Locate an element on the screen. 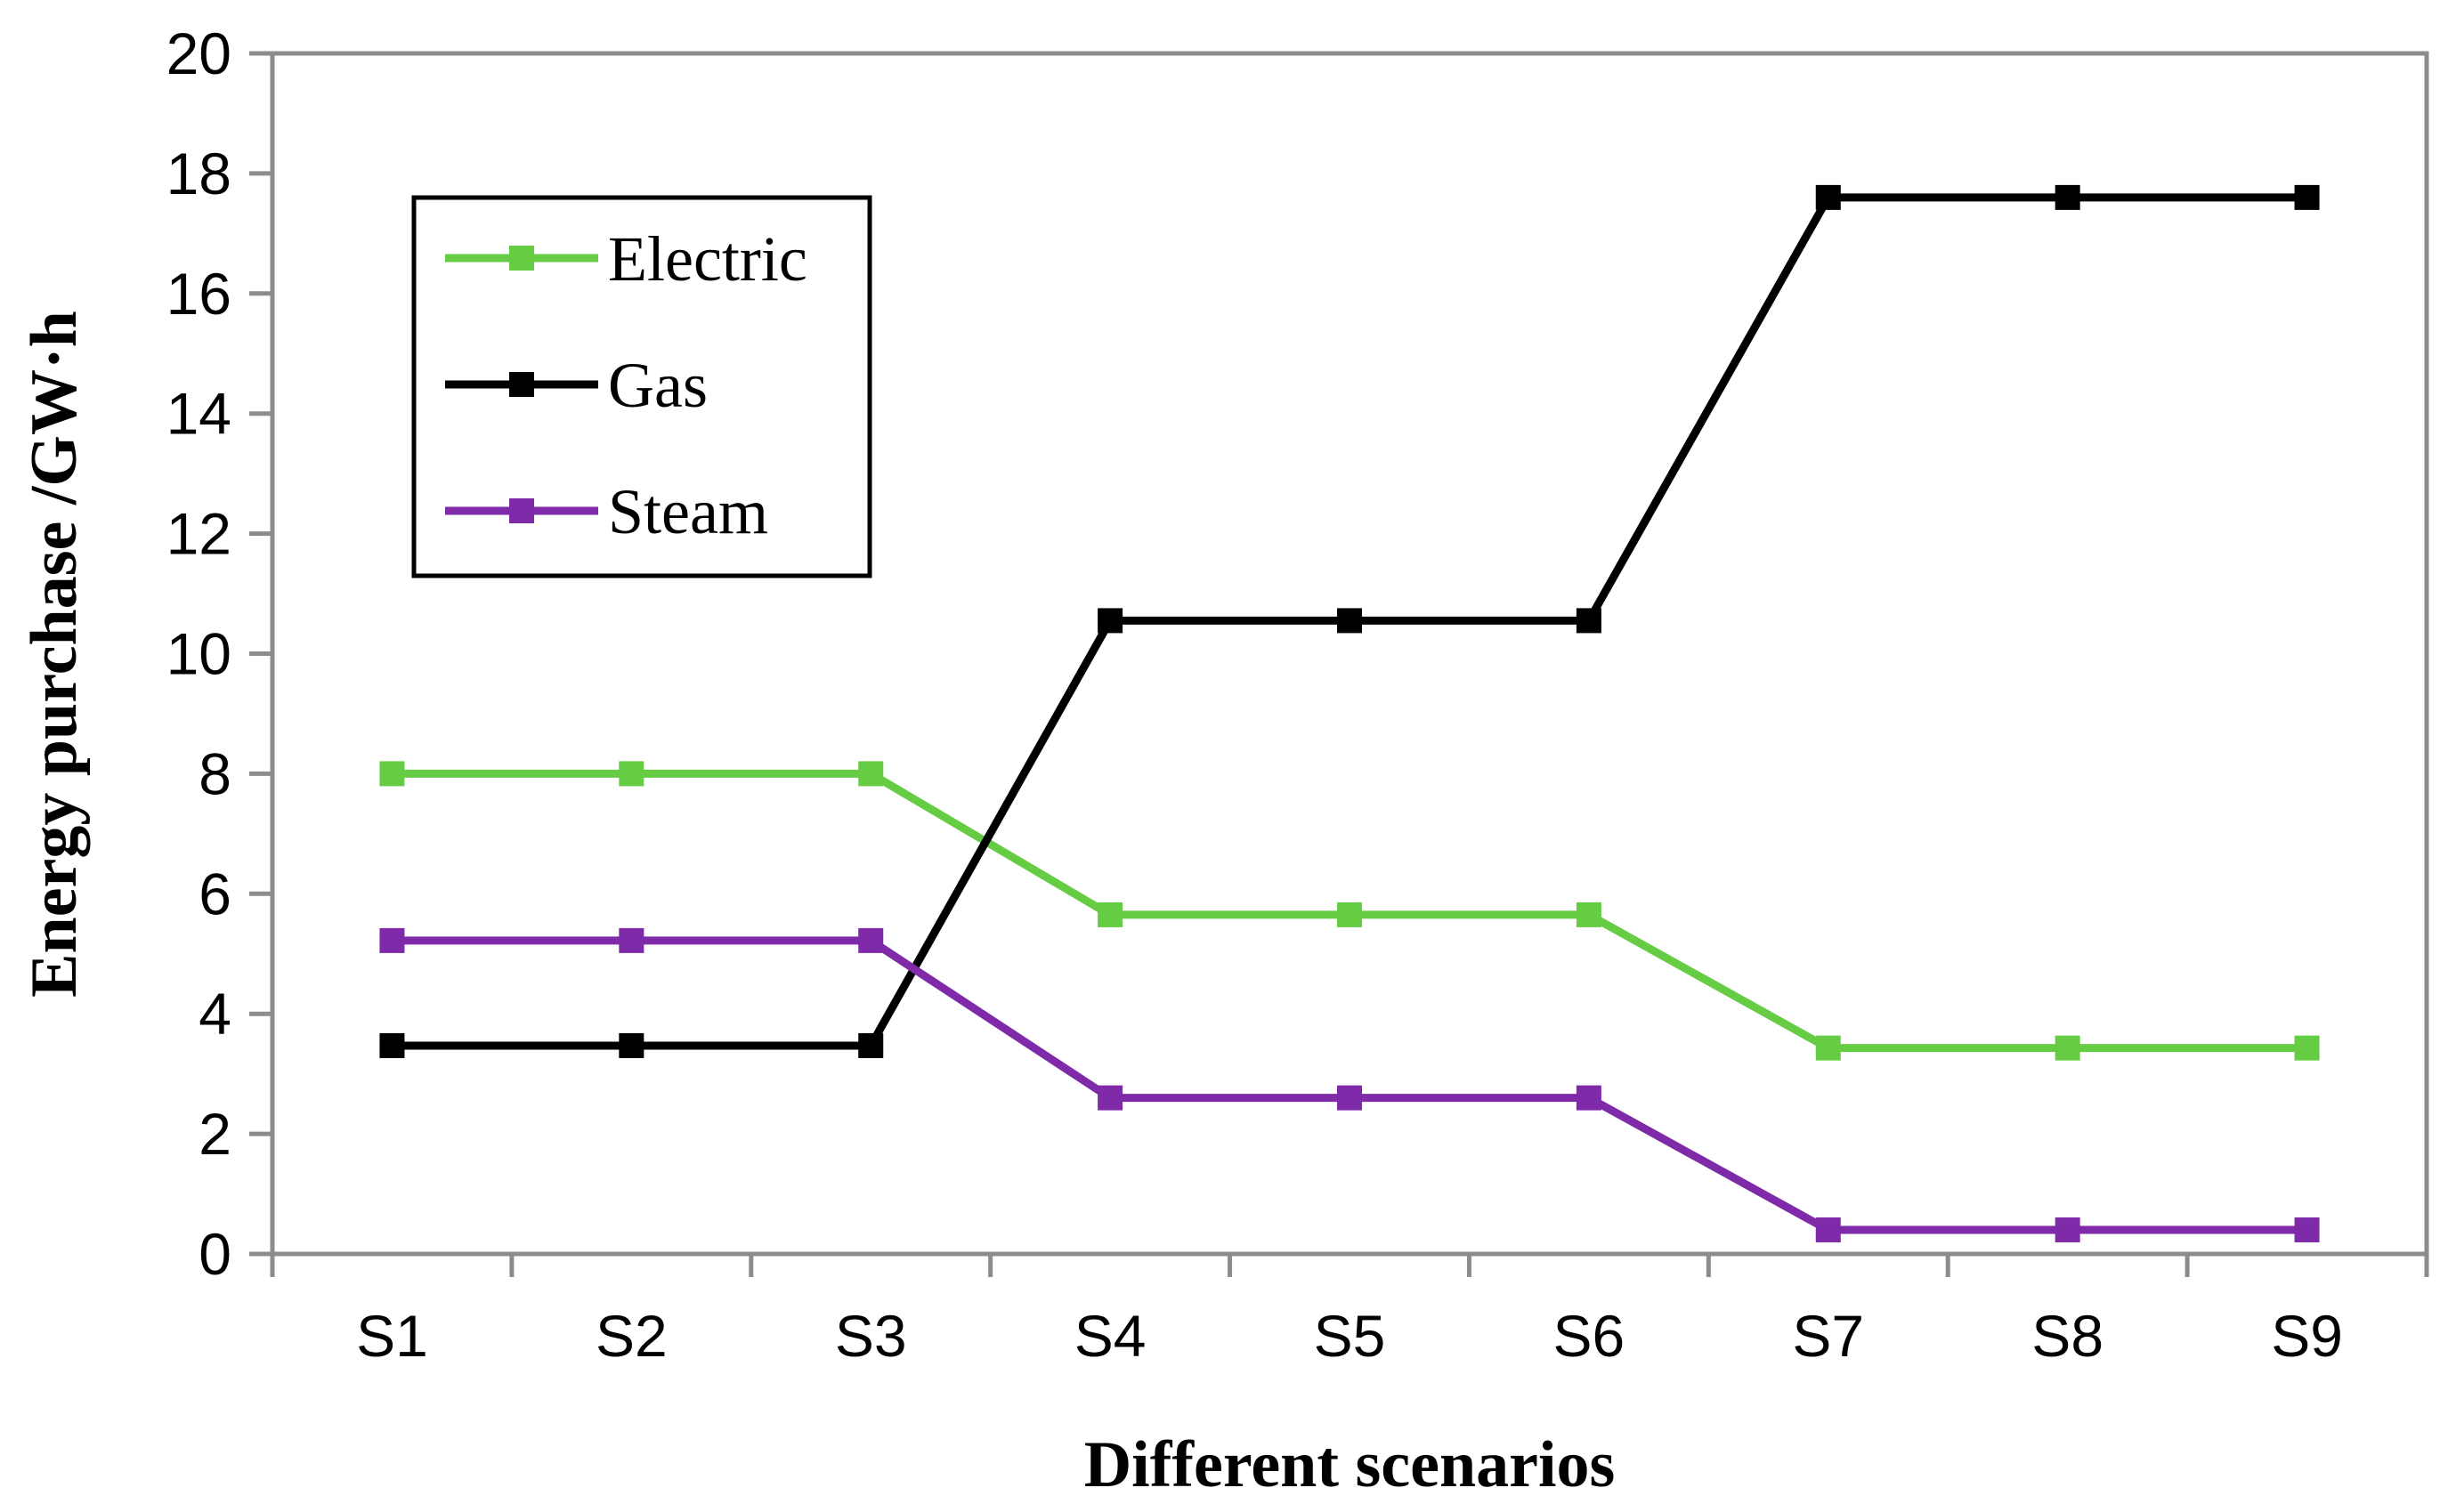 The image size is (2448, 1512). y-tick-label: 10 is located at coordinates (198, 654).